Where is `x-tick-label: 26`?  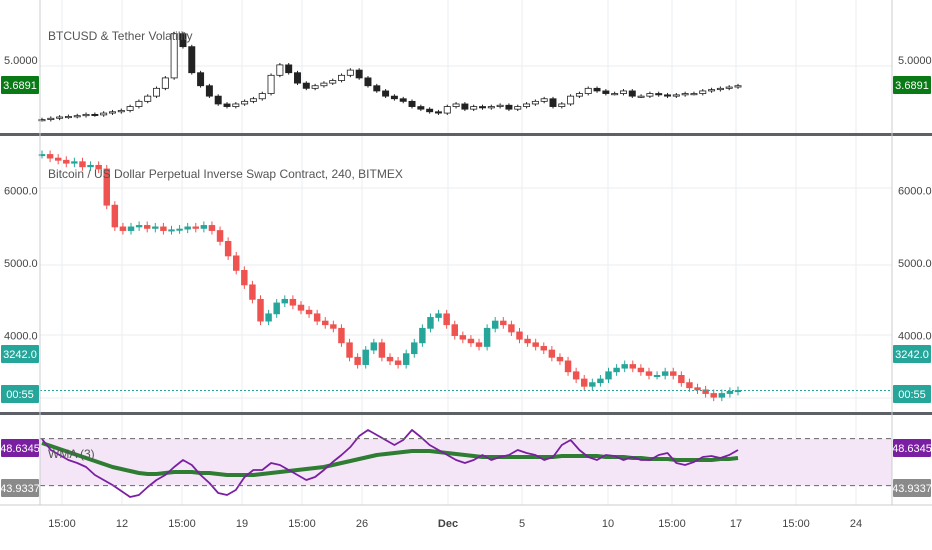 x-tick-label: 26 is located at coordinates (362, 524).